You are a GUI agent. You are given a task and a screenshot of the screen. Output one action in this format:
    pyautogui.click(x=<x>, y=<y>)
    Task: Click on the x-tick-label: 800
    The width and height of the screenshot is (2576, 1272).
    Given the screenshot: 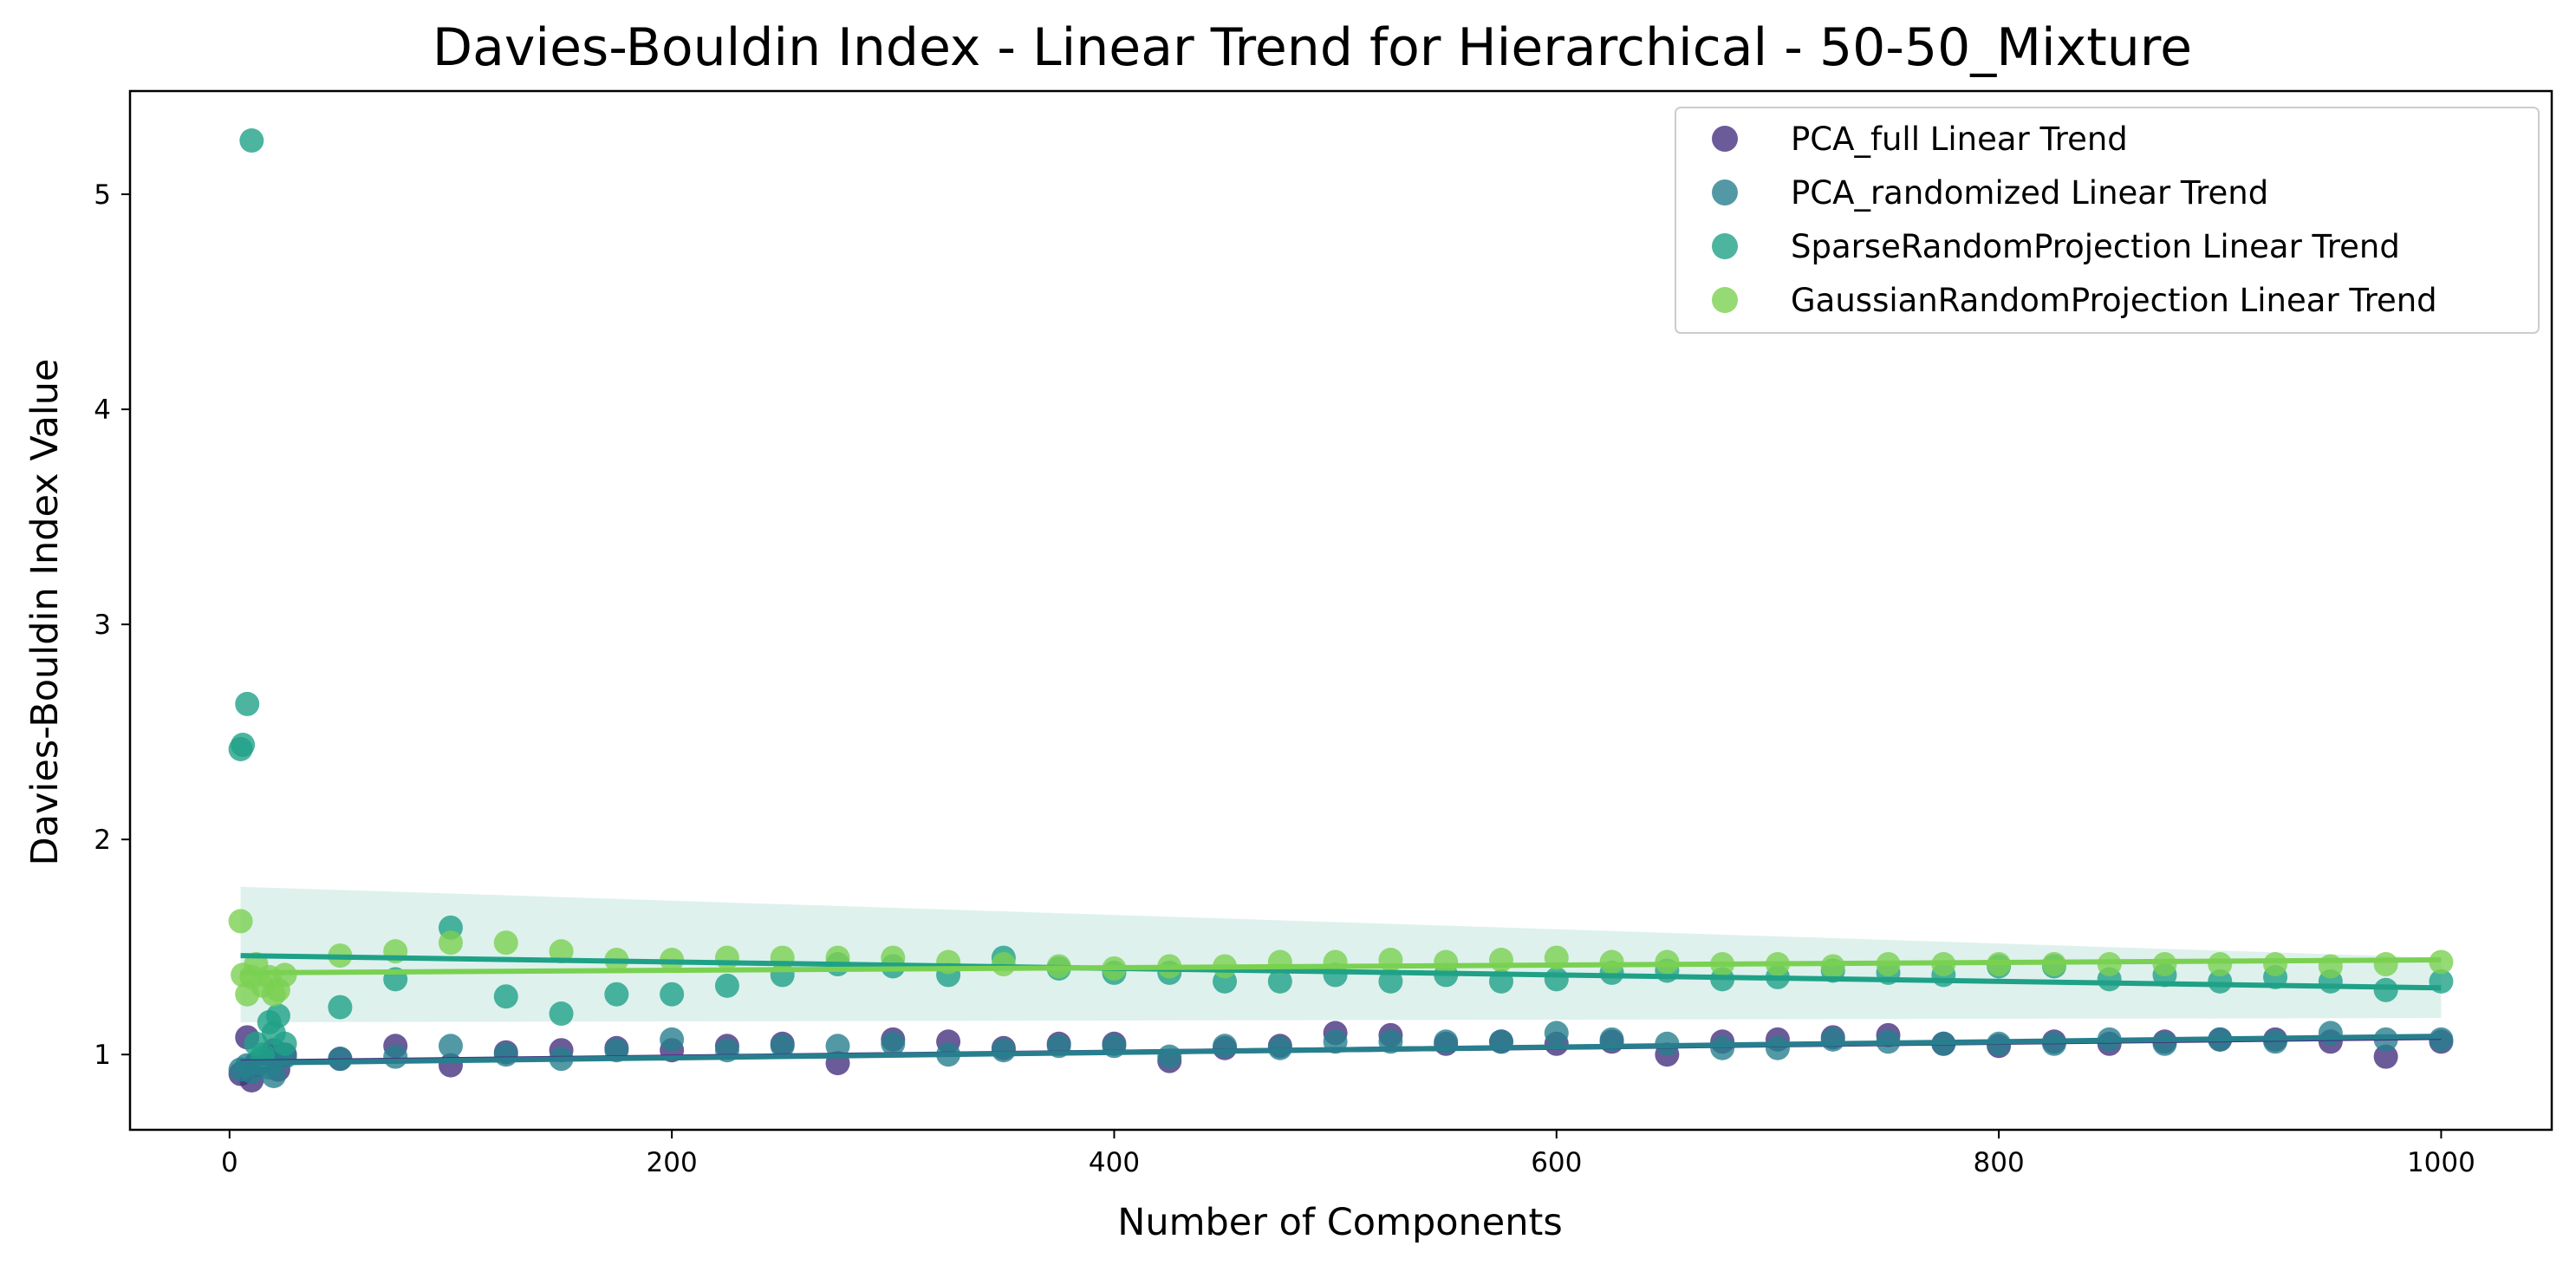 What is the action you would take?
    pyautogui.click(x=1999, y=1162)
    